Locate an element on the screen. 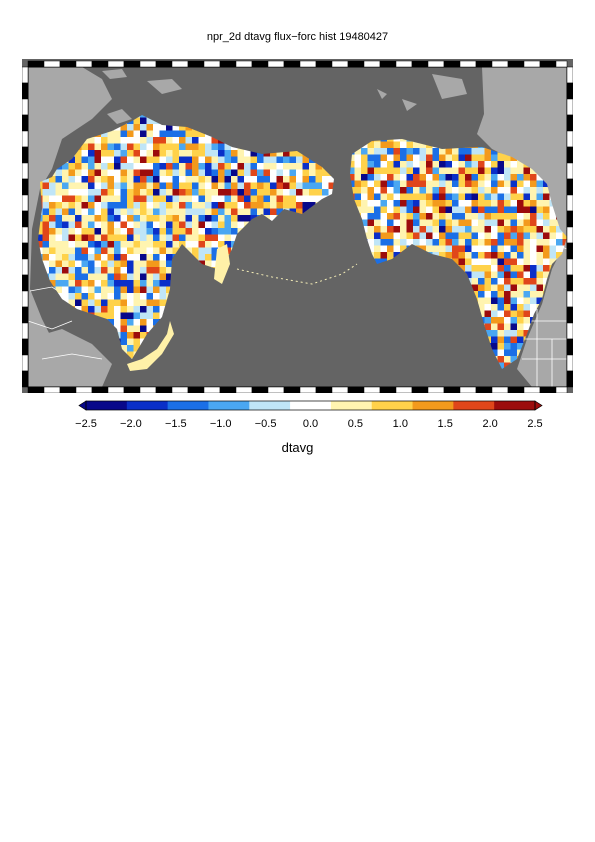  colorbar-cell is located at coordinates (392, 405).